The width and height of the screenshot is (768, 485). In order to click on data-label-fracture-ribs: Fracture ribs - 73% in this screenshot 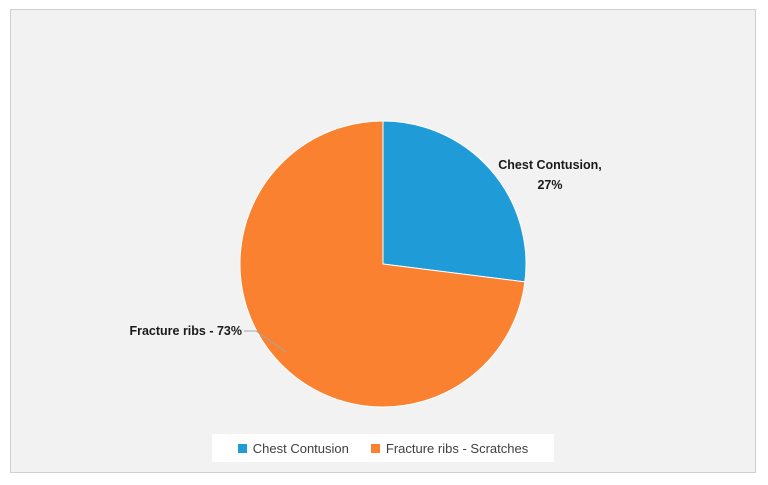, I will do `click(185, 331)`.